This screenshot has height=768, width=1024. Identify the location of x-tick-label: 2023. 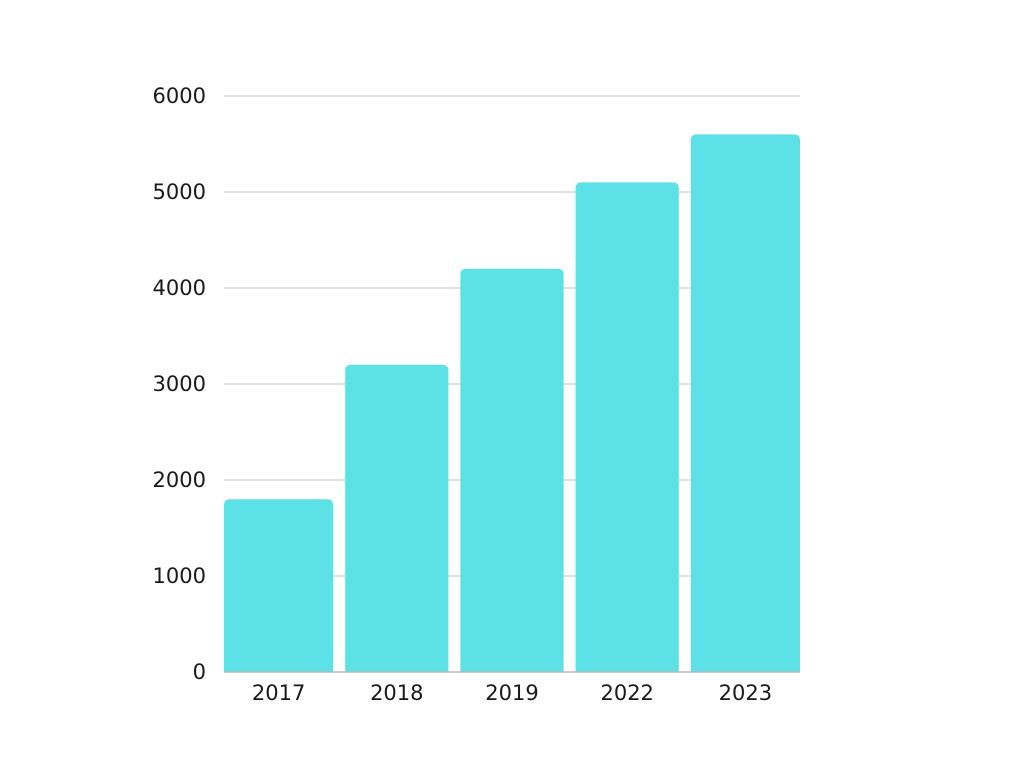
(745, 693).